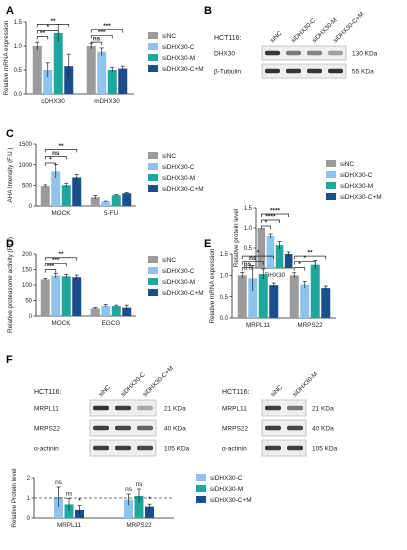  Describe the element at coordinates (31, 207) in the screenshot. I see `y-tick-label: 0` at that location.